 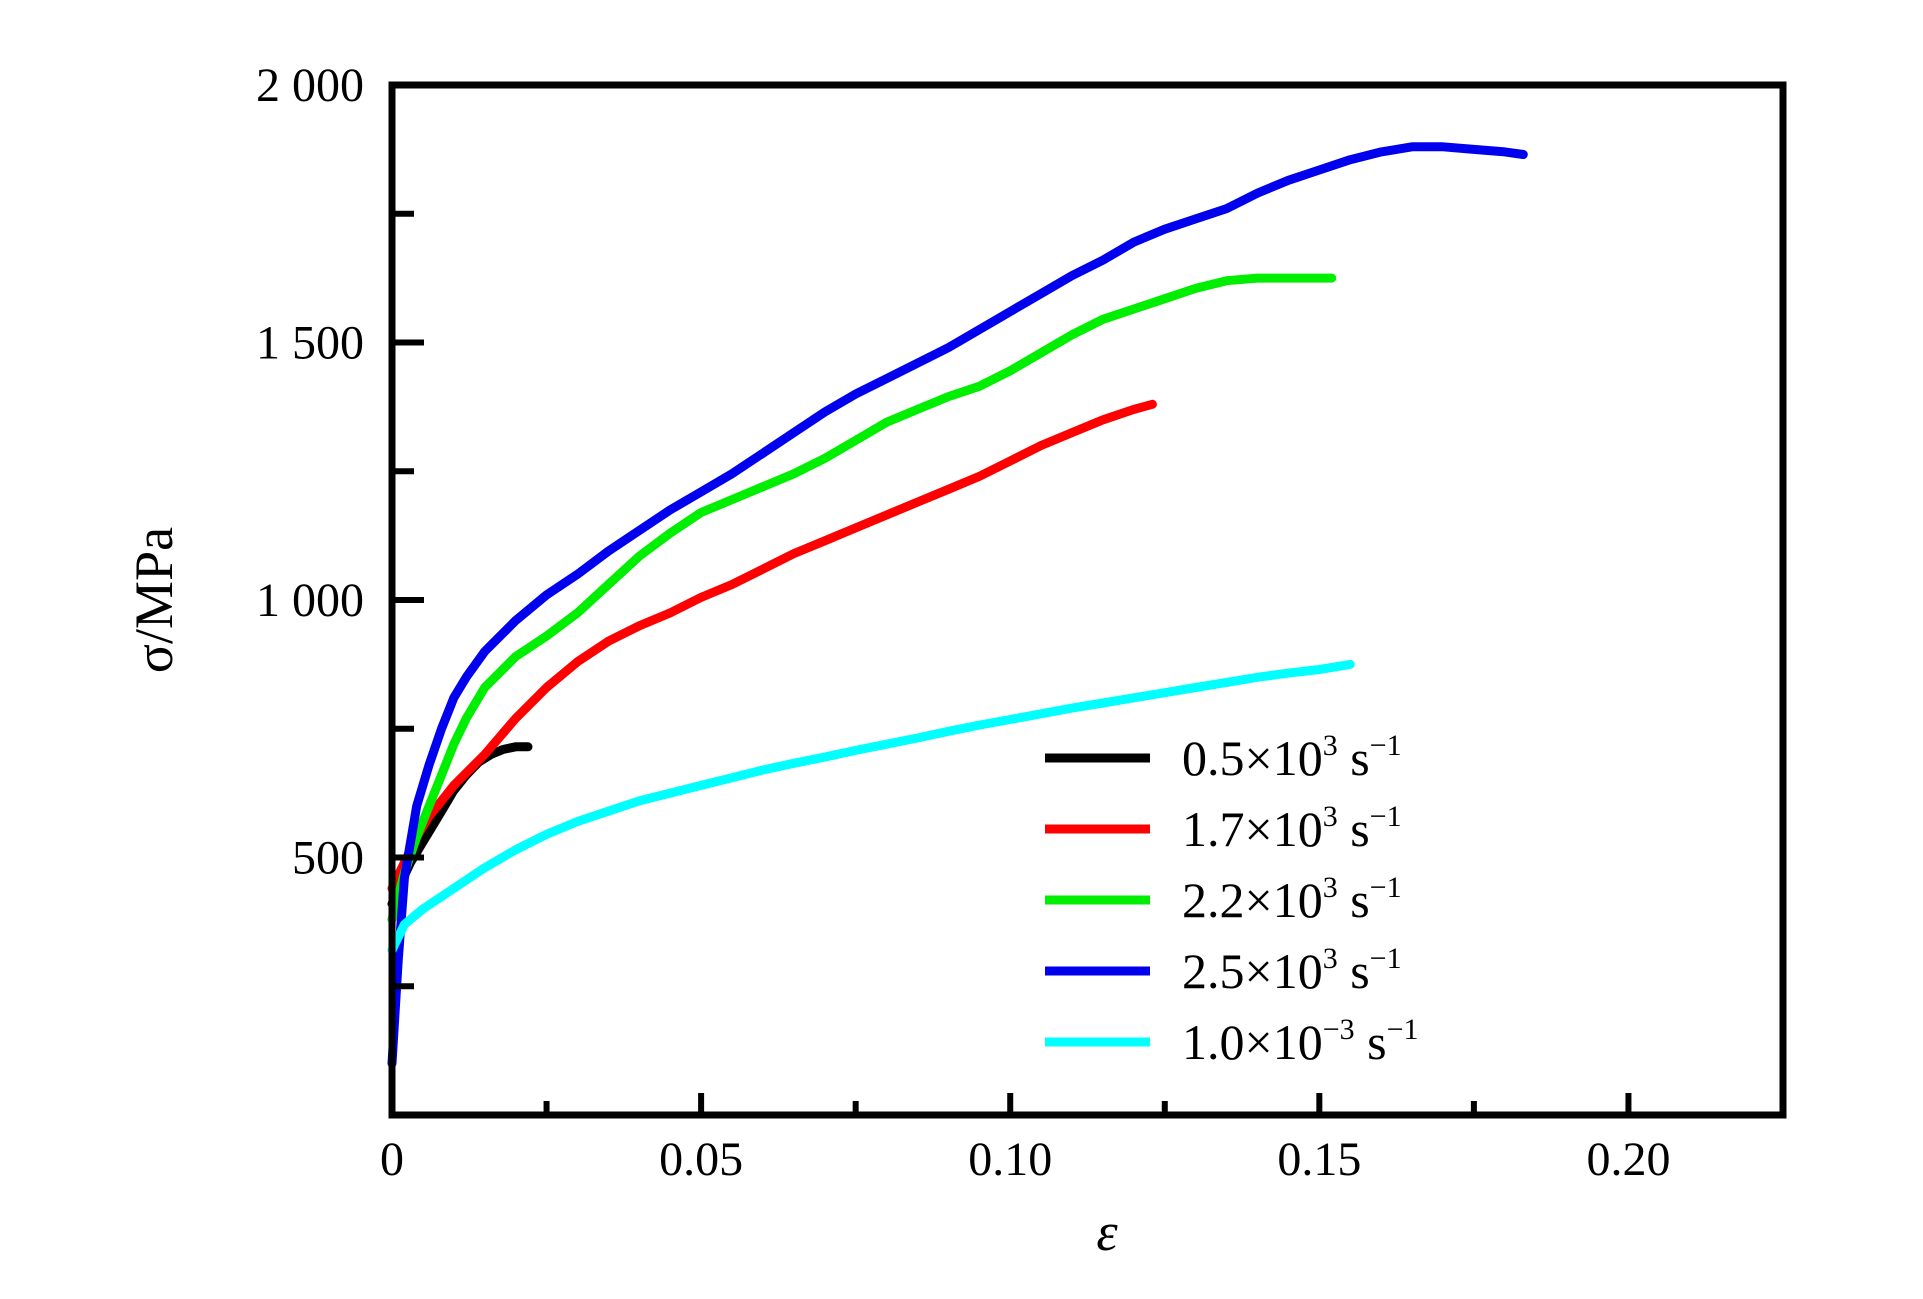 I want to click on legend-label-3: 2.5×103 s−1, so click(x=1292, y=970).